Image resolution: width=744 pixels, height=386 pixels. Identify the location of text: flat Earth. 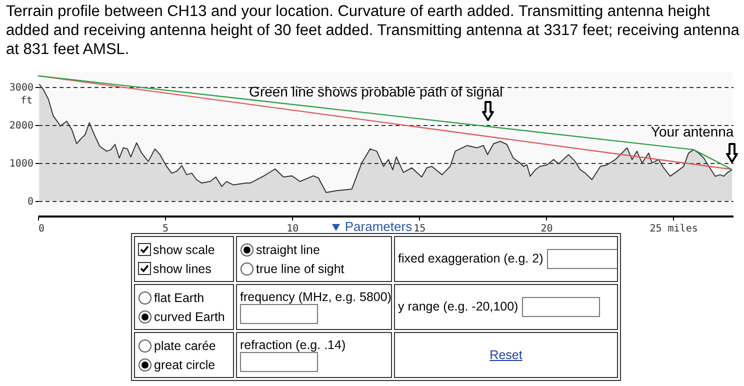
(179, 297).